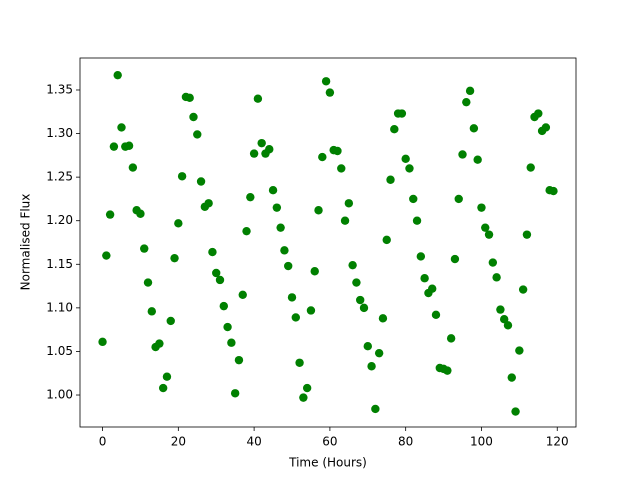 Image resolution: width=640 pixels, height=480 pixels. What do you see at coordinates (329, 442) in the screenshot?
I see `x-tick-label: 60` at bounding box center [329, 442].